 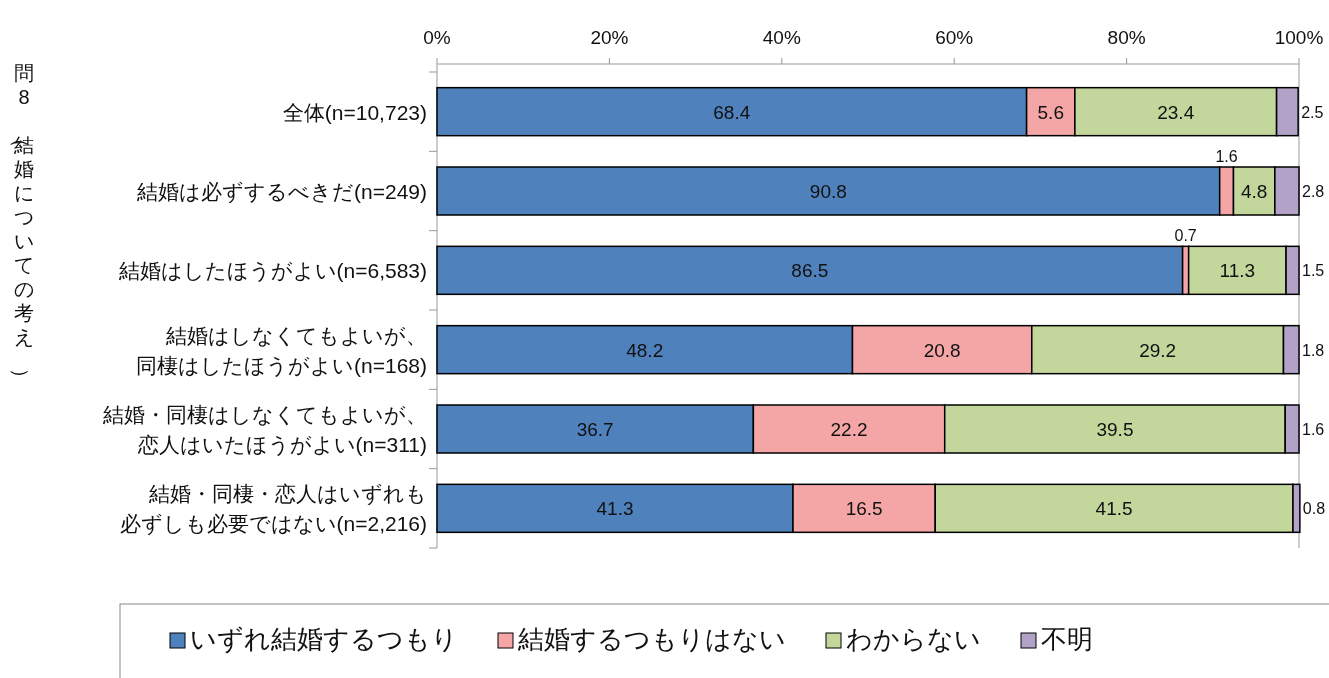 What do you see at coordinates (942, 350) in the screenshot?
I see `data-label: 20.8` at bounding box center [942, 350].